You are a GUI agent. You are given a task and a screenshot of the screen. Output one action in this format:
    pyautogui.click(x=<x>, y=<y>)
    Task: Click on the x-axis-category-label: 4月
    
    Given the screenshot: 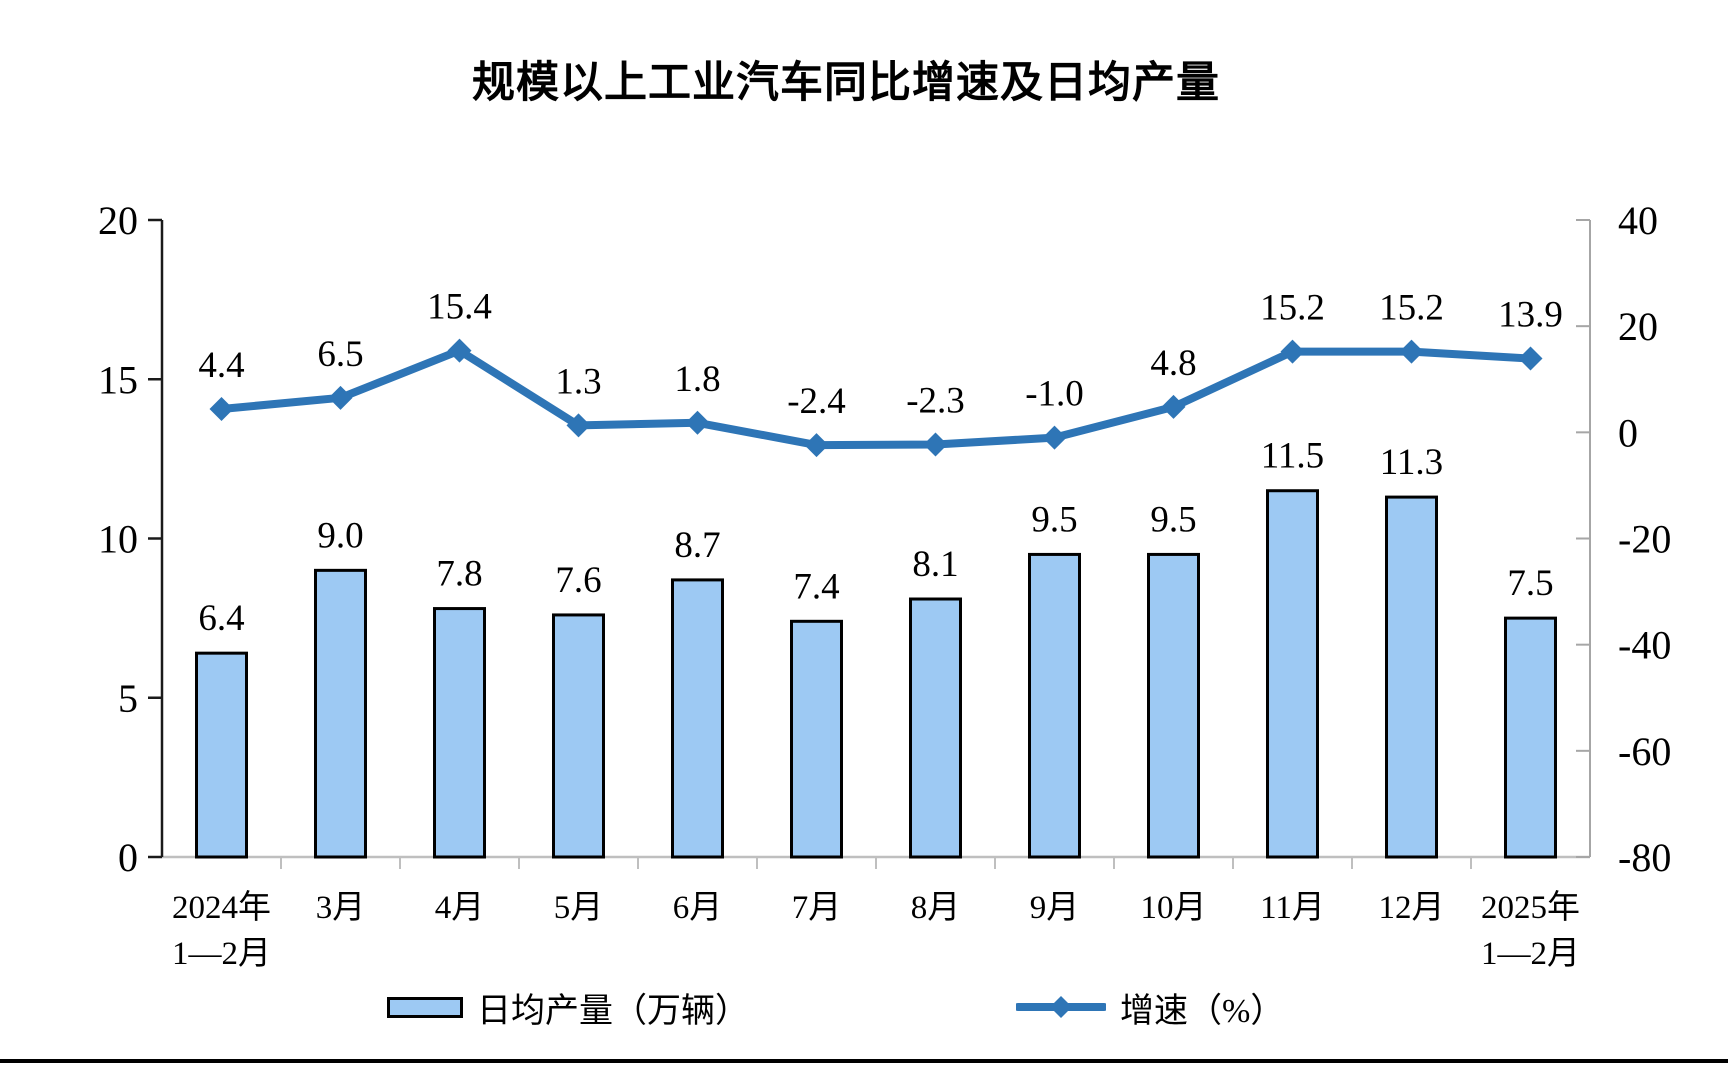 What is the action you would take?
    pyautogui.click(x=460, y=908)
    